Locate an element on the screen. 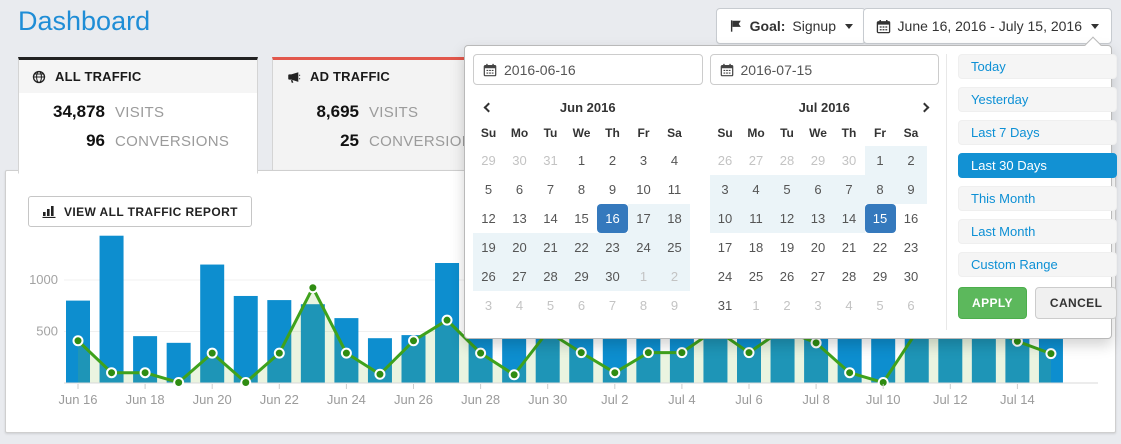  day-cell: 16 is located at coordinates (911, 218).